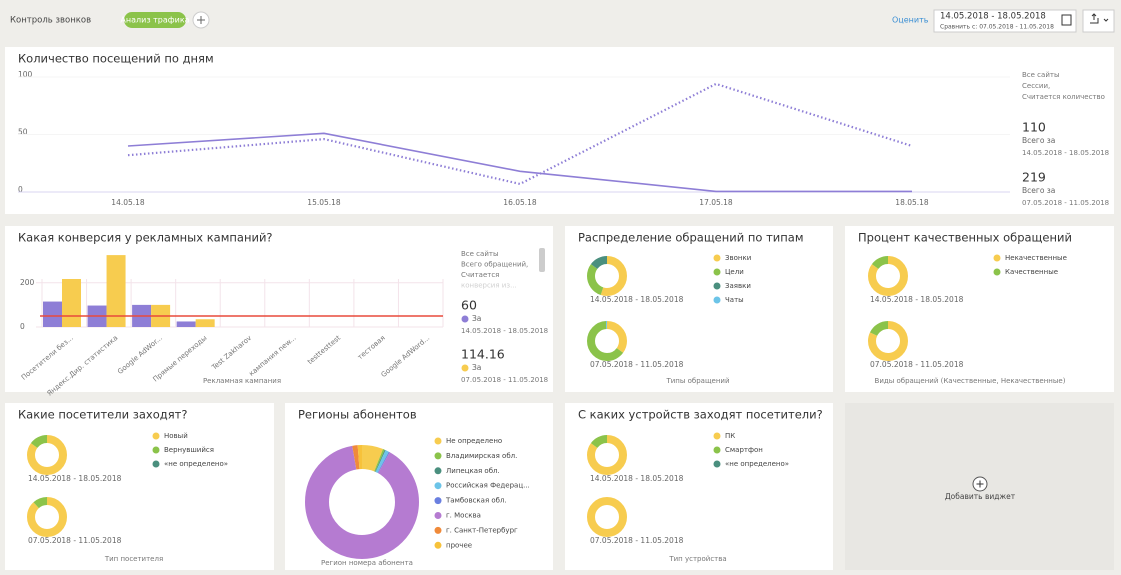 The height and width of the screenshot is (575, 1121). Describe the element at coordinates (1099, 18) in the screenshot. I see `export-icon` at that location.